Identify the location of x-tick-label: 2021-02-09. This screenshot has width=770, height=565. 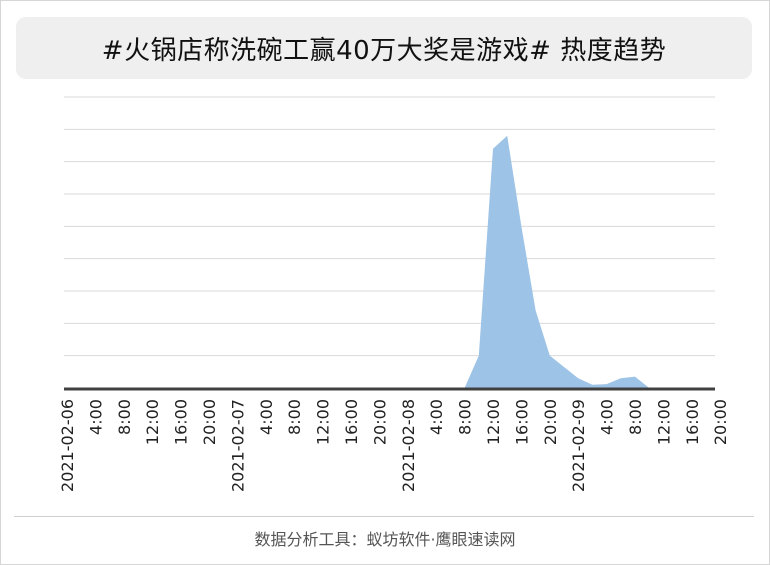
(578, 445).